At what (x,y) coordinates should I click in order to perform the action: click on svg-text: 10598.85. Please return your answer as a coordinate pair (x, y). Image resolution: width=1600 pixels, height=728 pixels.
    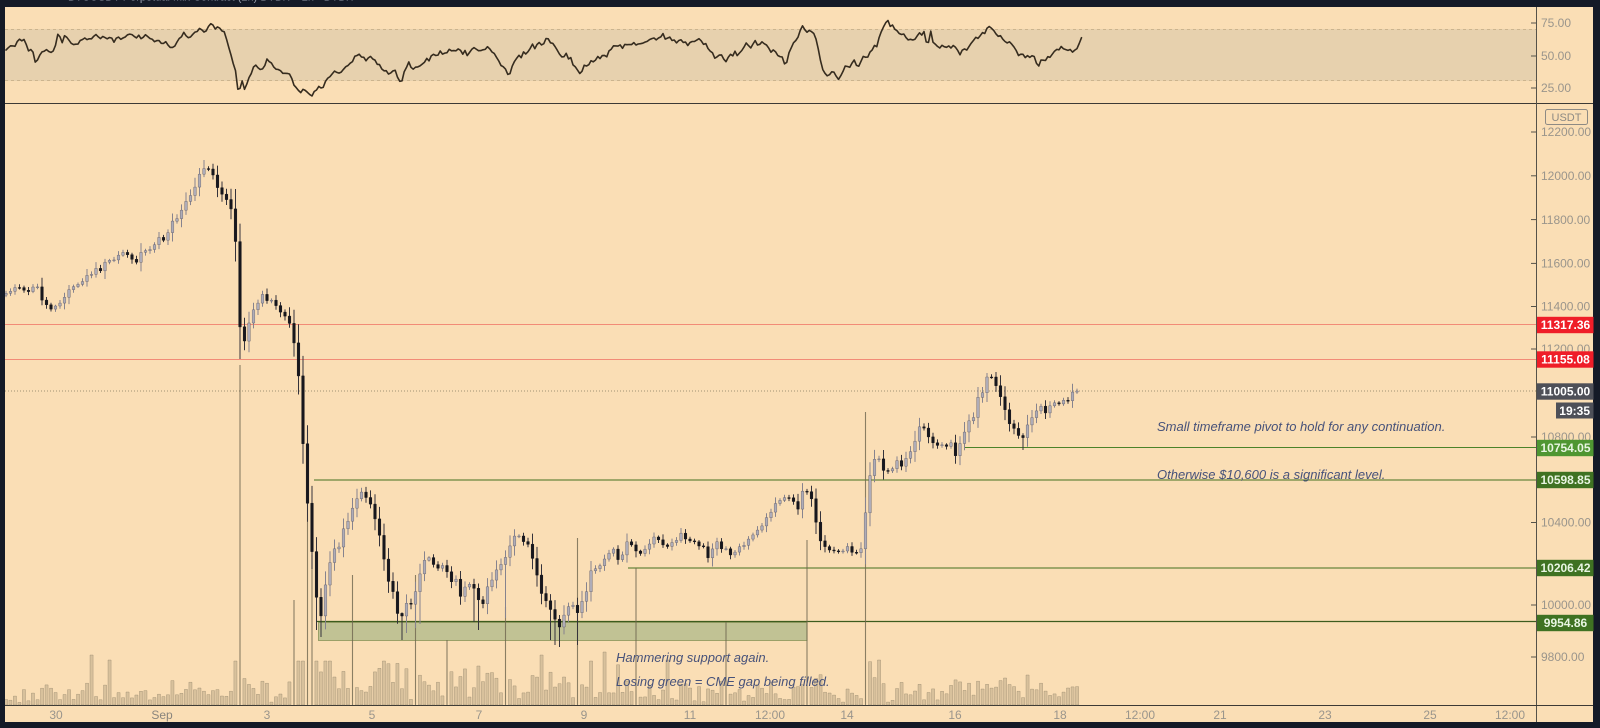
    Looking at the image, I should click on (1565, 480).